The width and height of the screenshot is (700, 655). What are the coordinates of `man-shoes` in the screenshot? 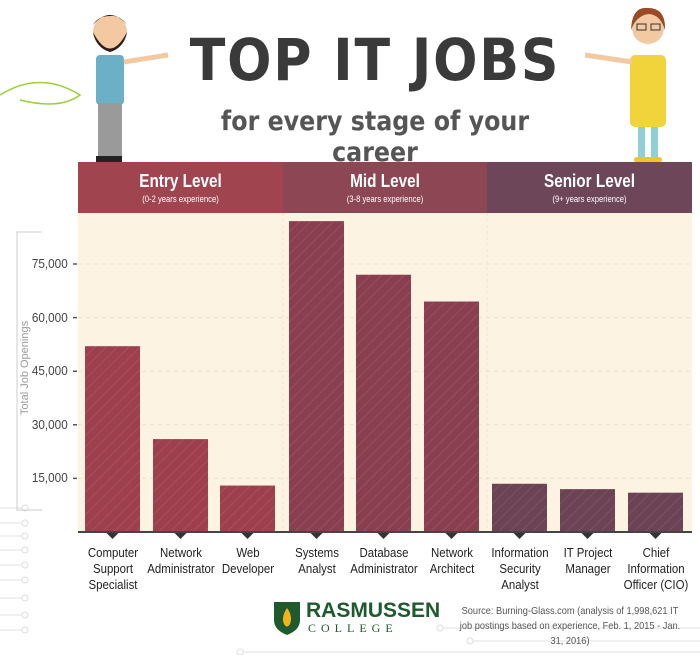 It's located at (109, 159).